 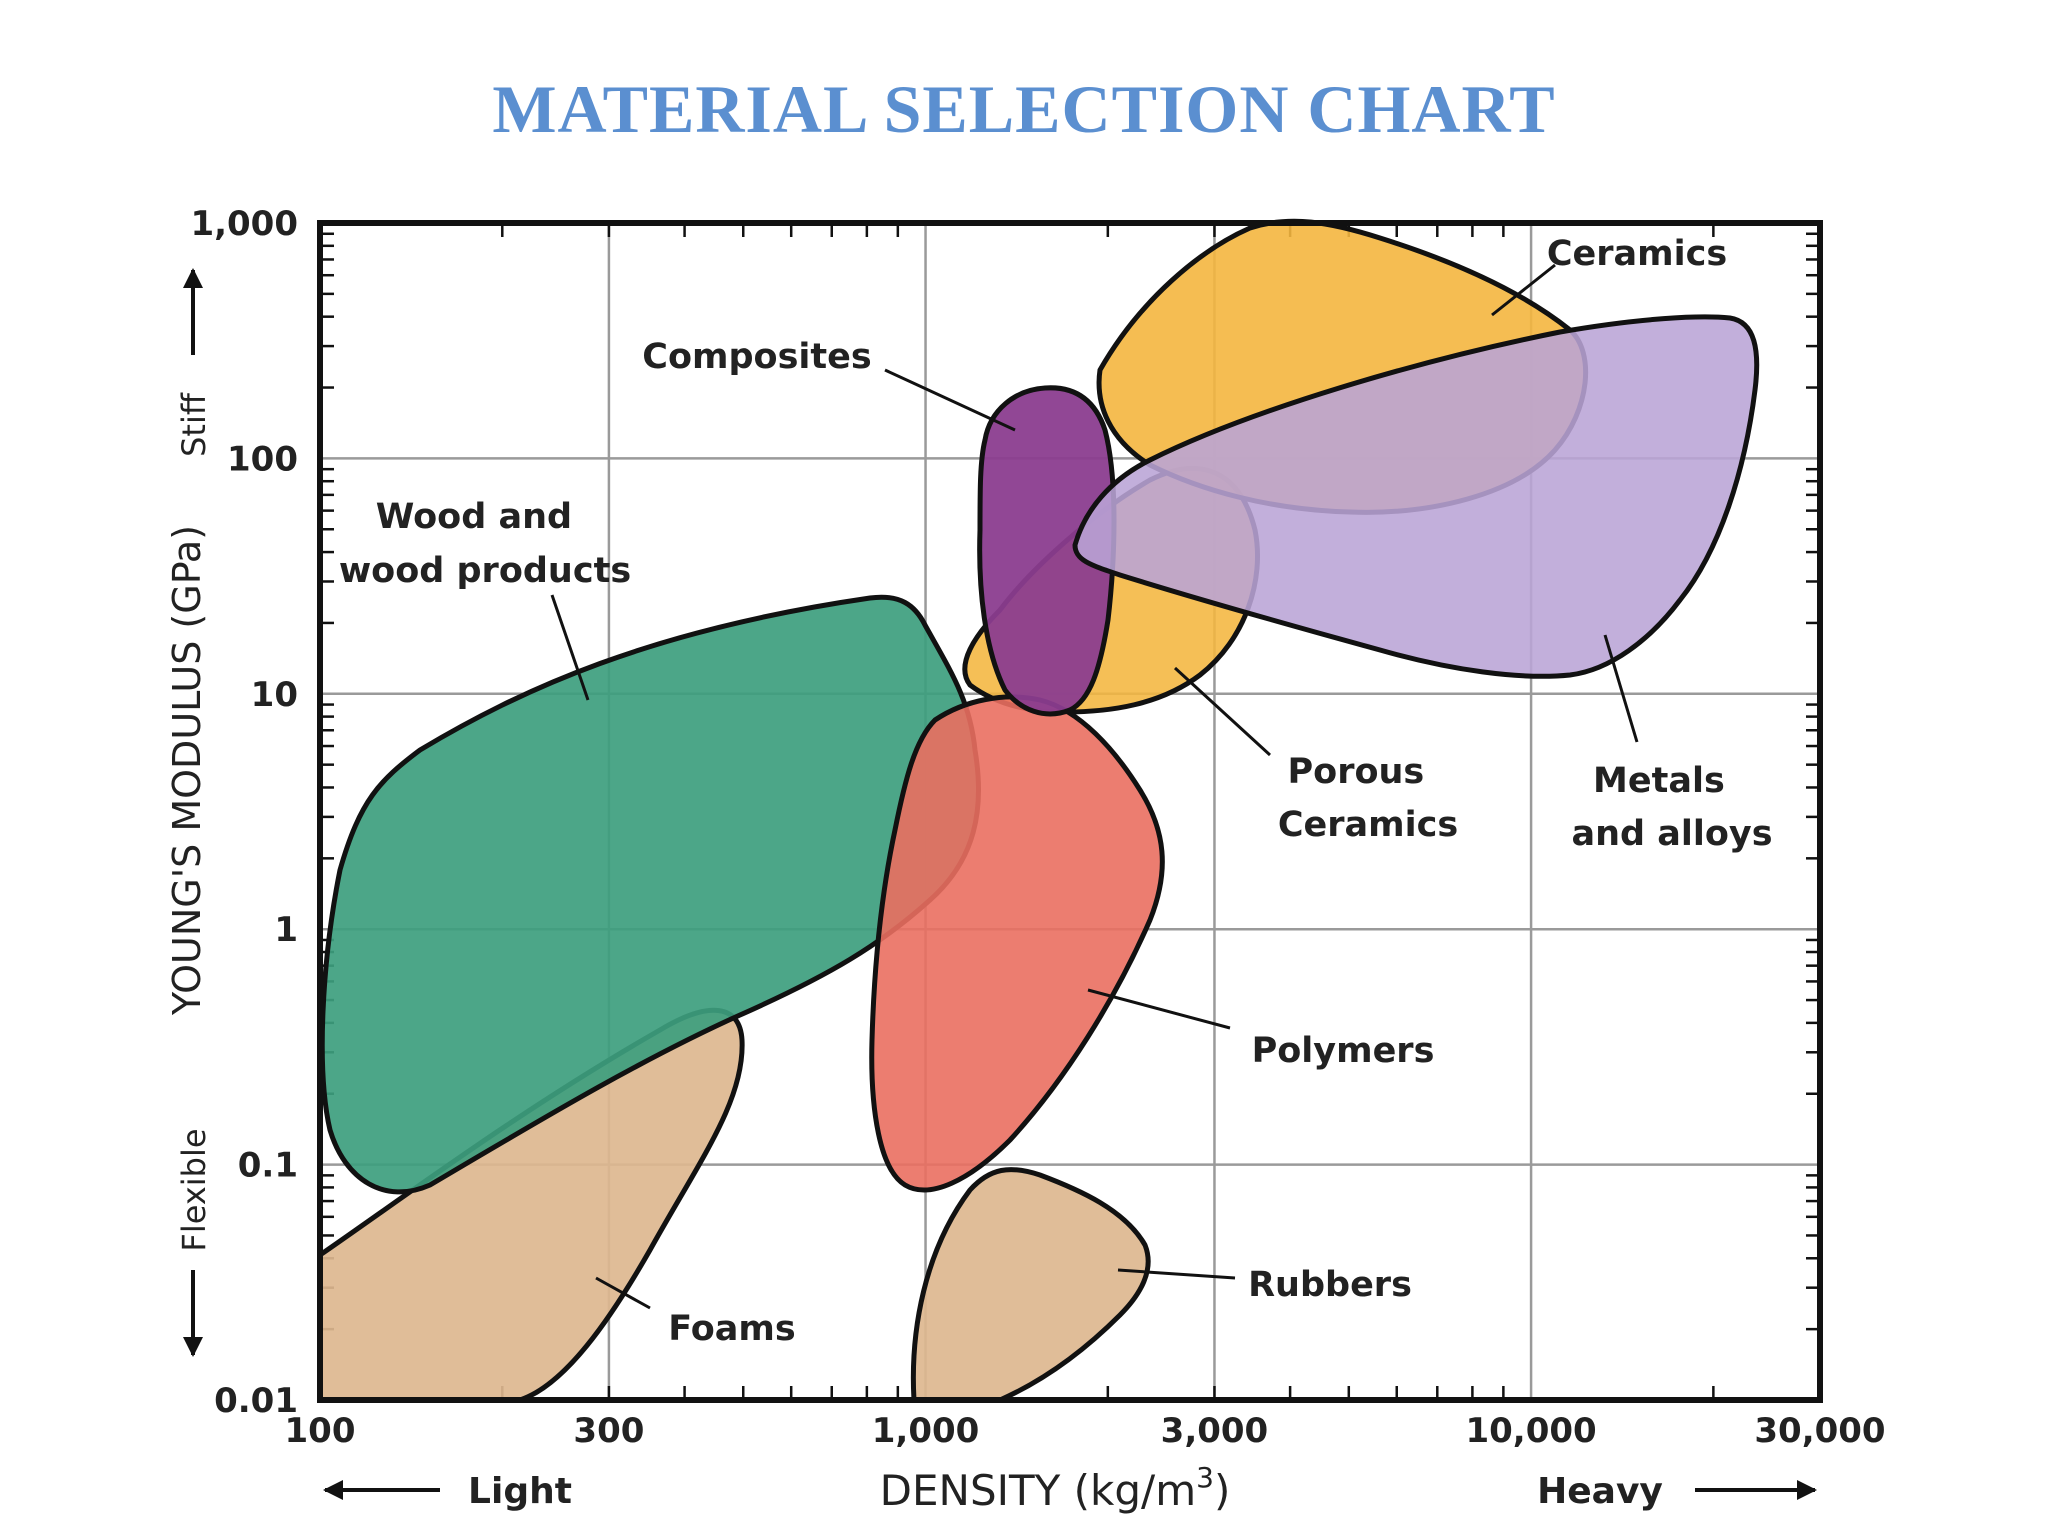 I want to click on x-tick-label: 300, so click(x=608, y=1431).